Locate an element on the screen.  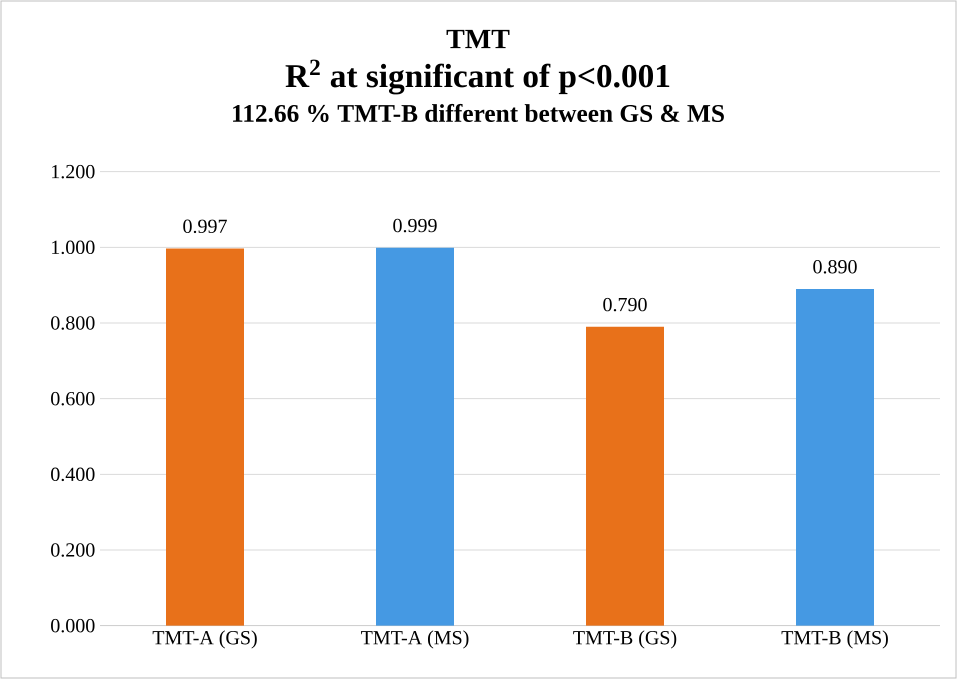
x-tick-label: TMT-A (MS) is located at coordinates (414, 639).